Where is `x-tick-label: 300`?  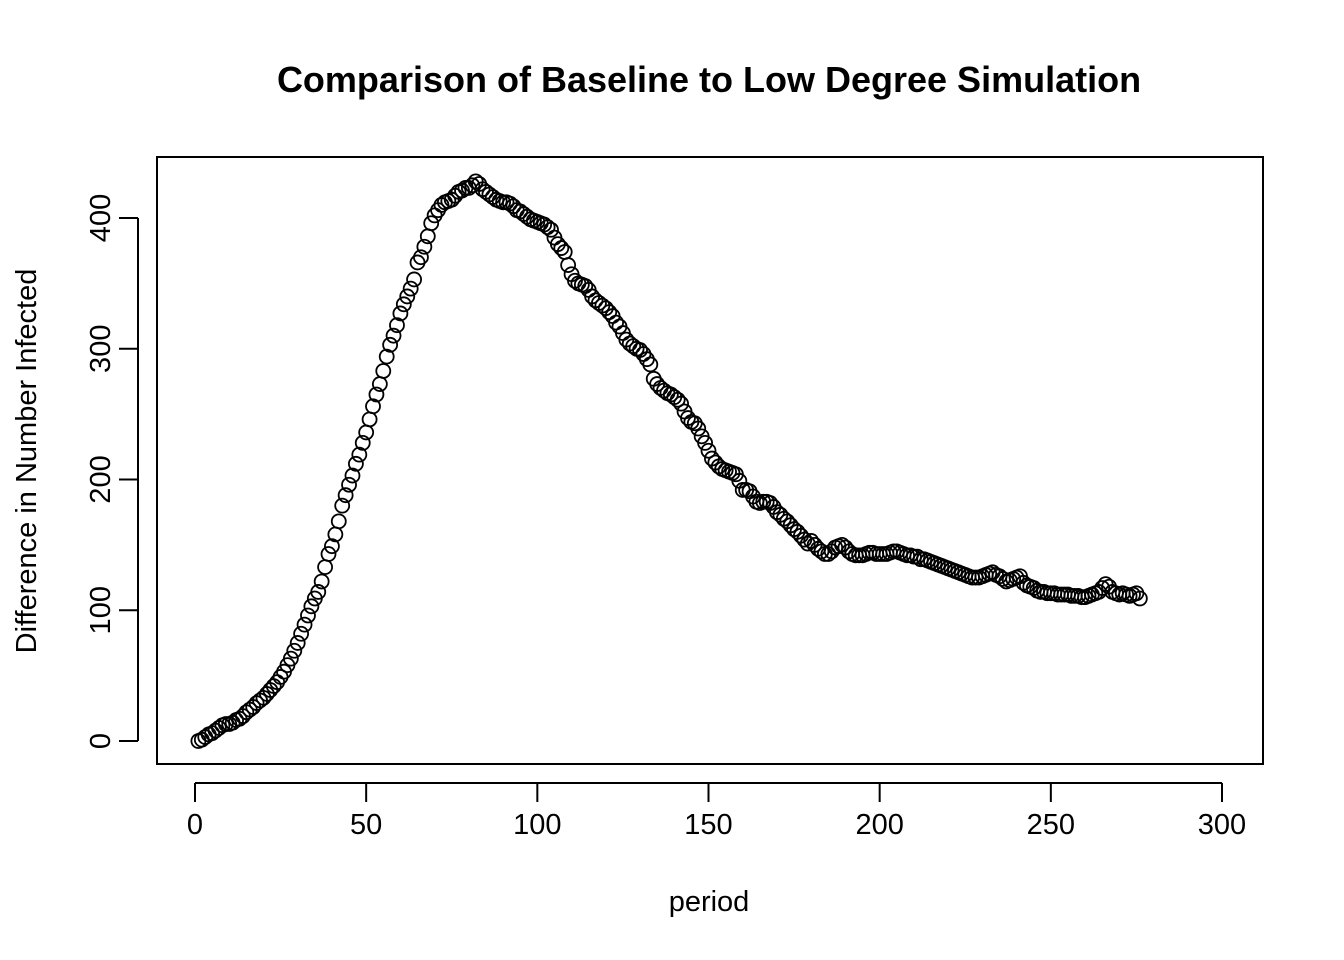
x-tick-label: 300 is located at coordinates (1222, 825).